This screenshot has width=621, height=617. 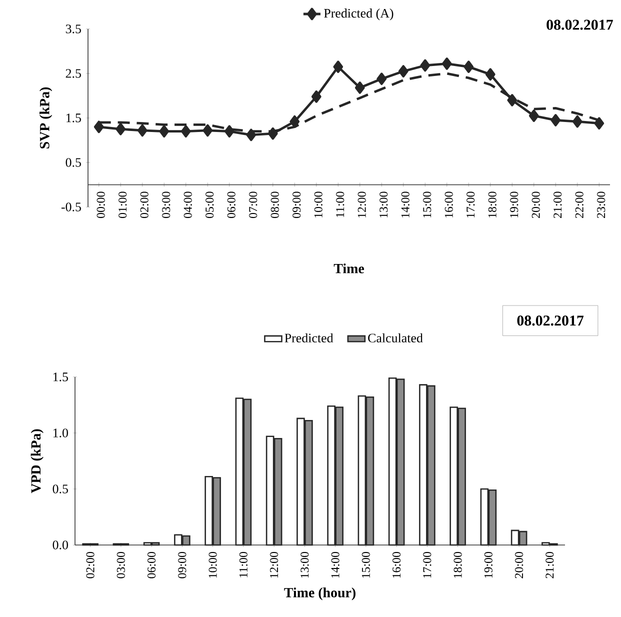 I want to click on y-tick-label: 1.0, so click(x=60, y=433).